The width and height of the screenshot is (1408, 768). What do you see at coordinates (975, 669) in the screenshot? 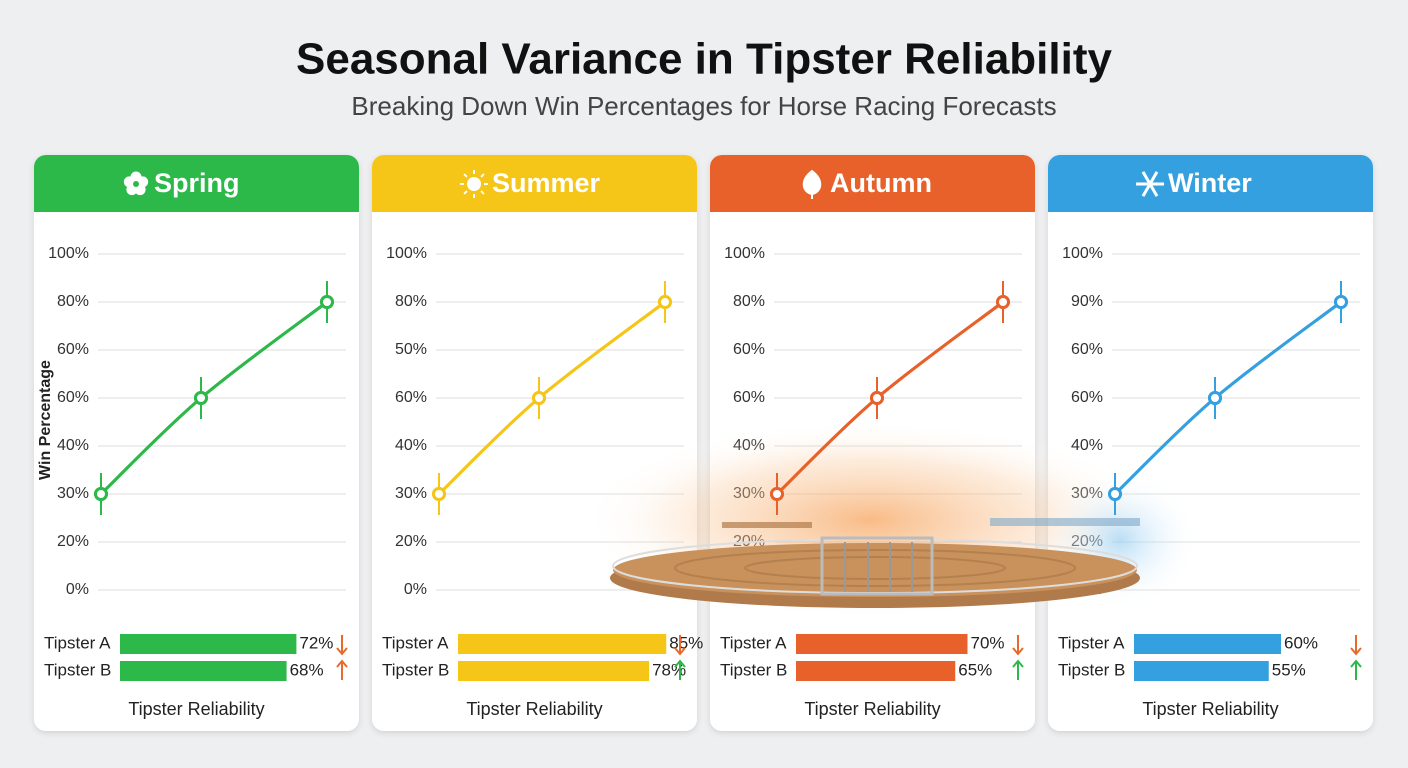
I see `bar-value-label: 65%` at bounding box center [975, 669].